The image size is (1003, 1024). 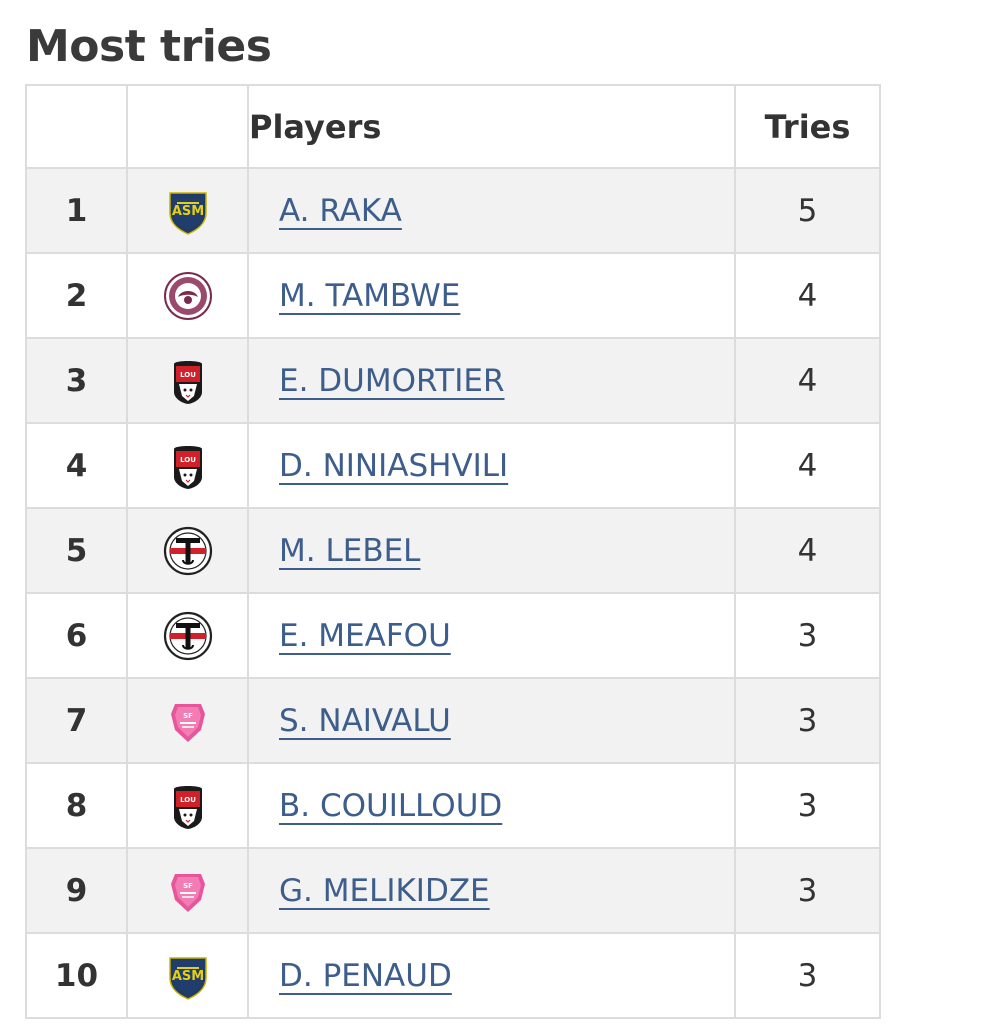 I want to click on table-row: 4 LOU D. NINIASHVILI 4, so click(x=453, y=465).